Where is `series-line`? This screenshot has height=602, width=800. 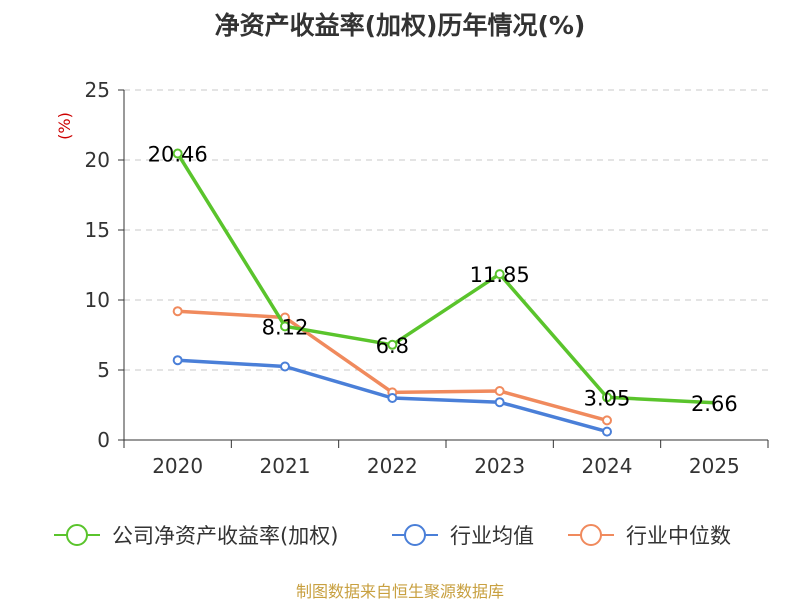
series-line is located at coordinates (392, 366).